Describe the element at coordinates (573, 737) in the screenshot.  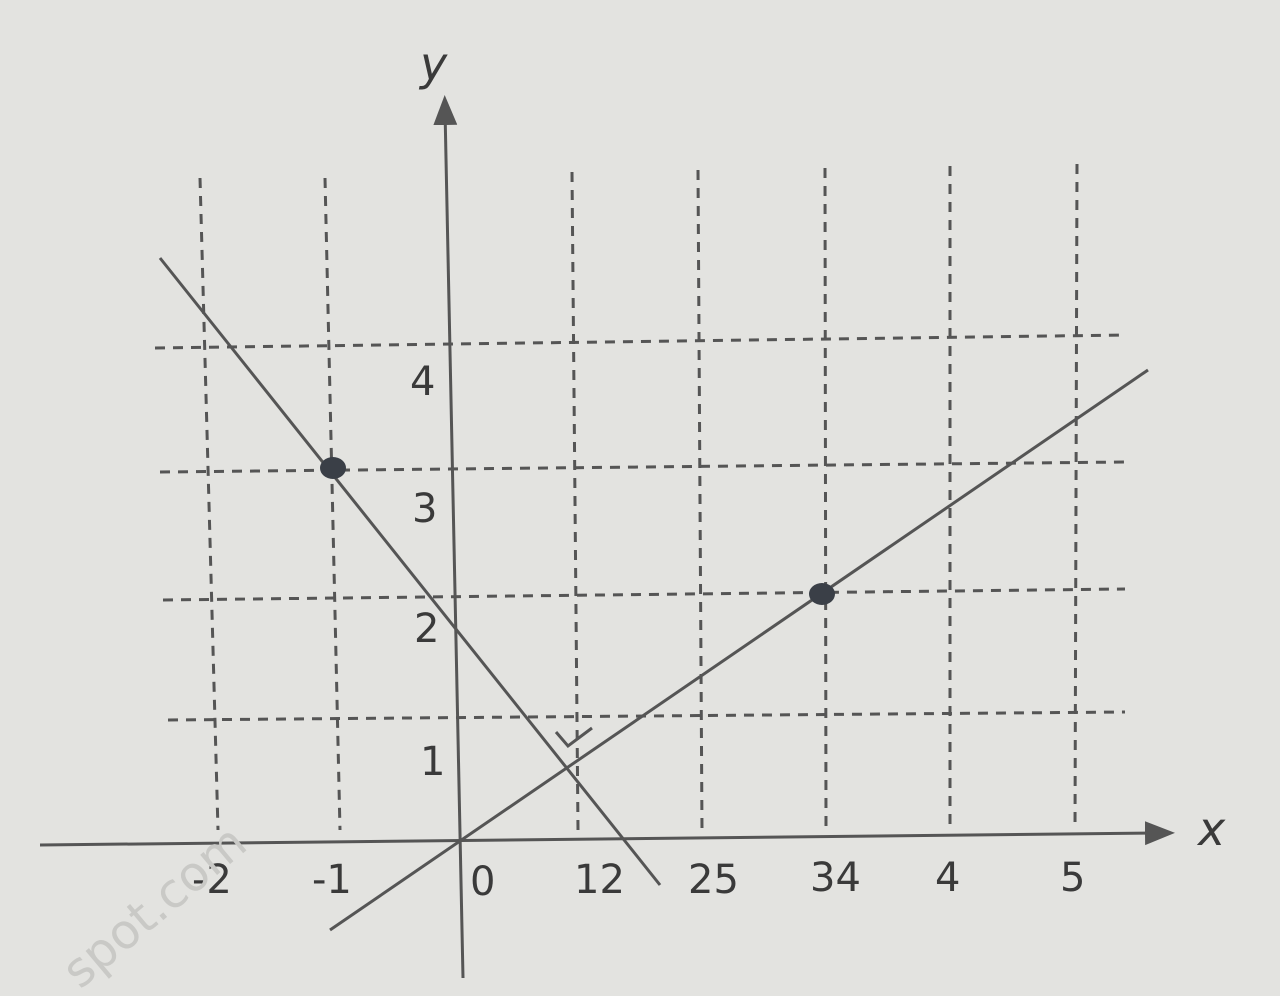
I see `intersection-mark` at that location.